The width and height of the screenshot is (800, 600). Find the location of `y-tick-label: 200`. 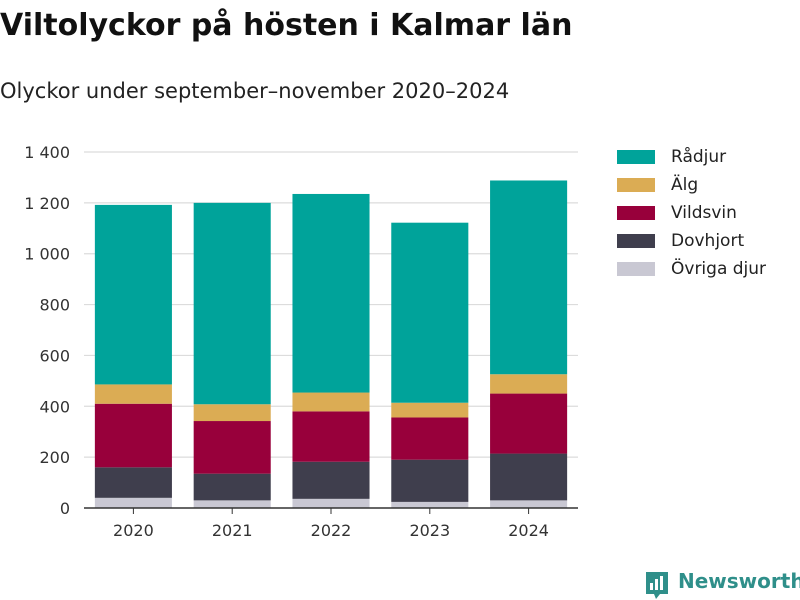

y-tick-label: 200 is located at coordinates (54, 457).